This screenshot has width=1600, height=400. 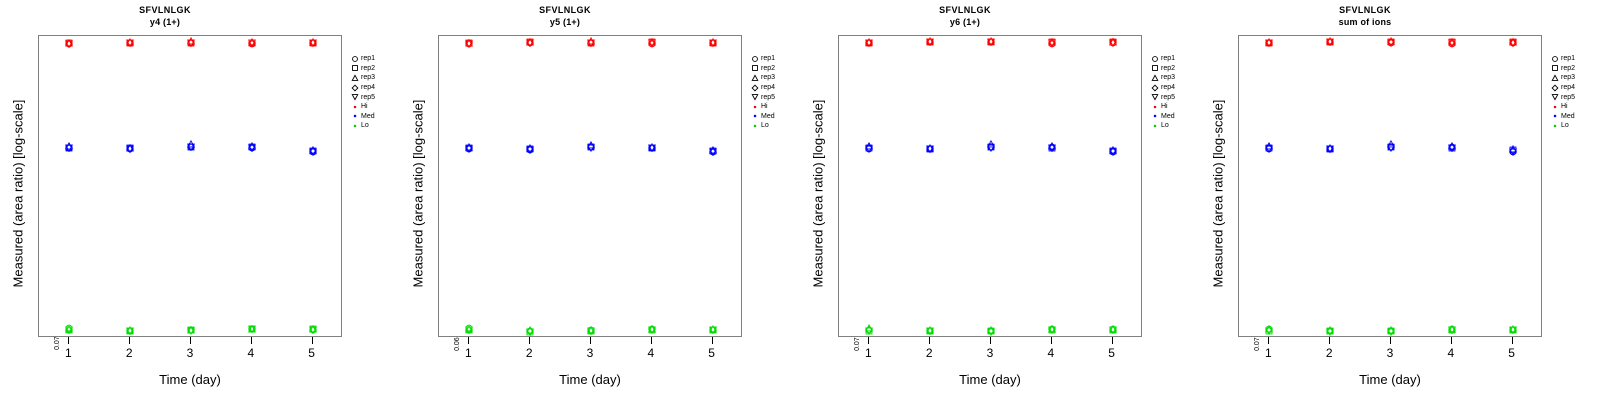 What do you see at coordinates (565, 16) in the screenshot?
I see `panel-title: SFVLNLGK y5 (1+)` at bounding box center [565, 16].